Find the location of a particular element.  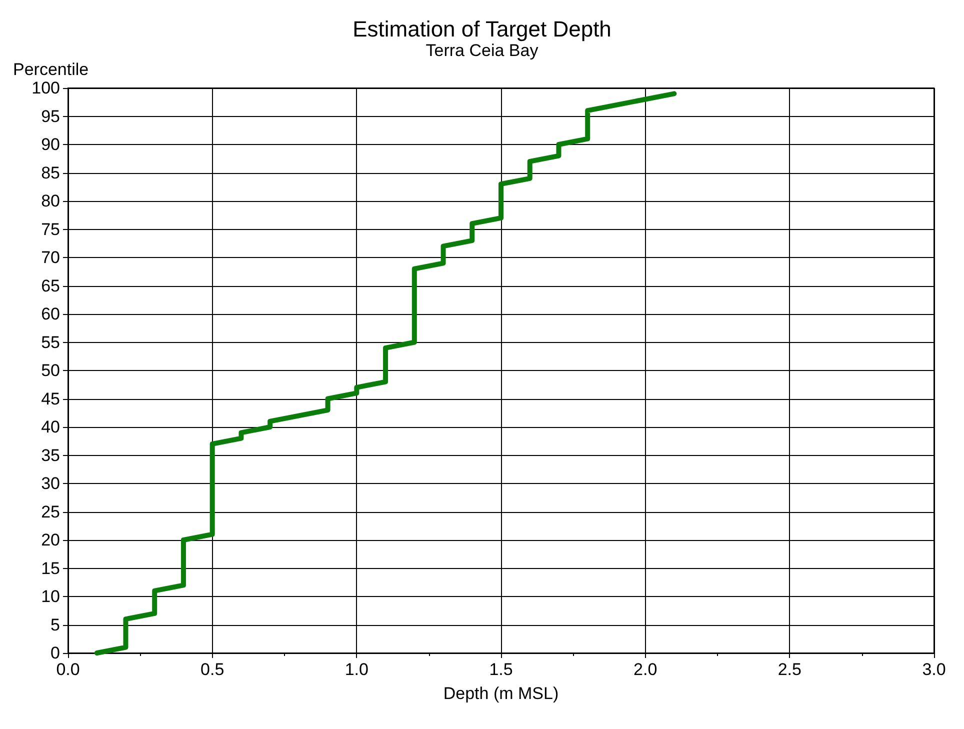

y-tick-label: 55 is located at coordinates (50, 342).